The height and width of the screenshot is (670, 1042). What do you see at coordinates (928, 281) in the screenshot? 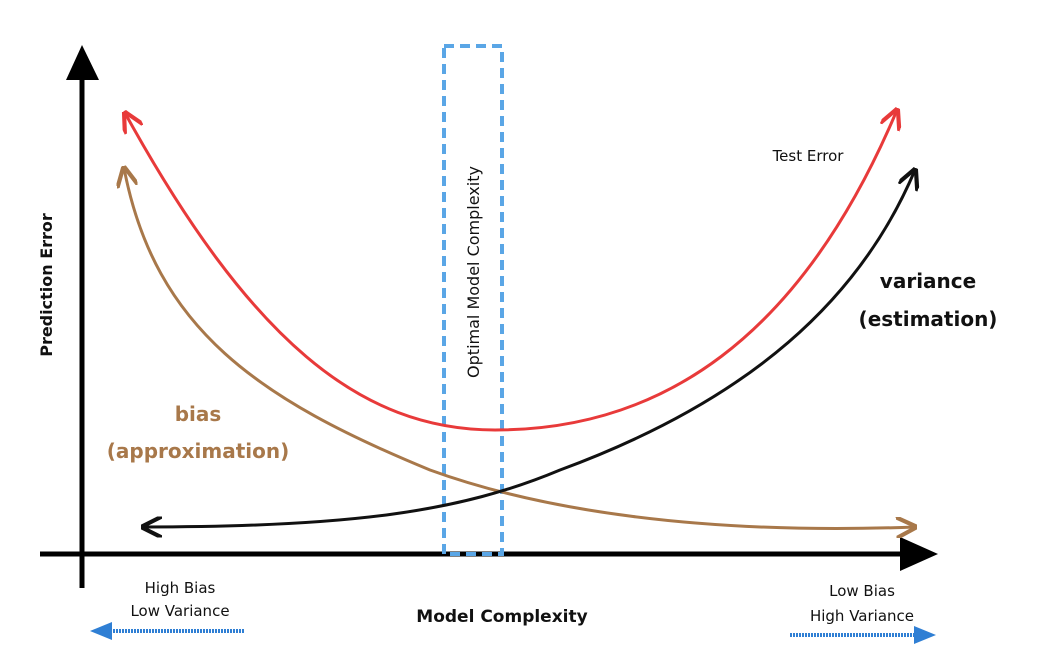
I see `variance-label: variance` at bounding box center [928, 281].